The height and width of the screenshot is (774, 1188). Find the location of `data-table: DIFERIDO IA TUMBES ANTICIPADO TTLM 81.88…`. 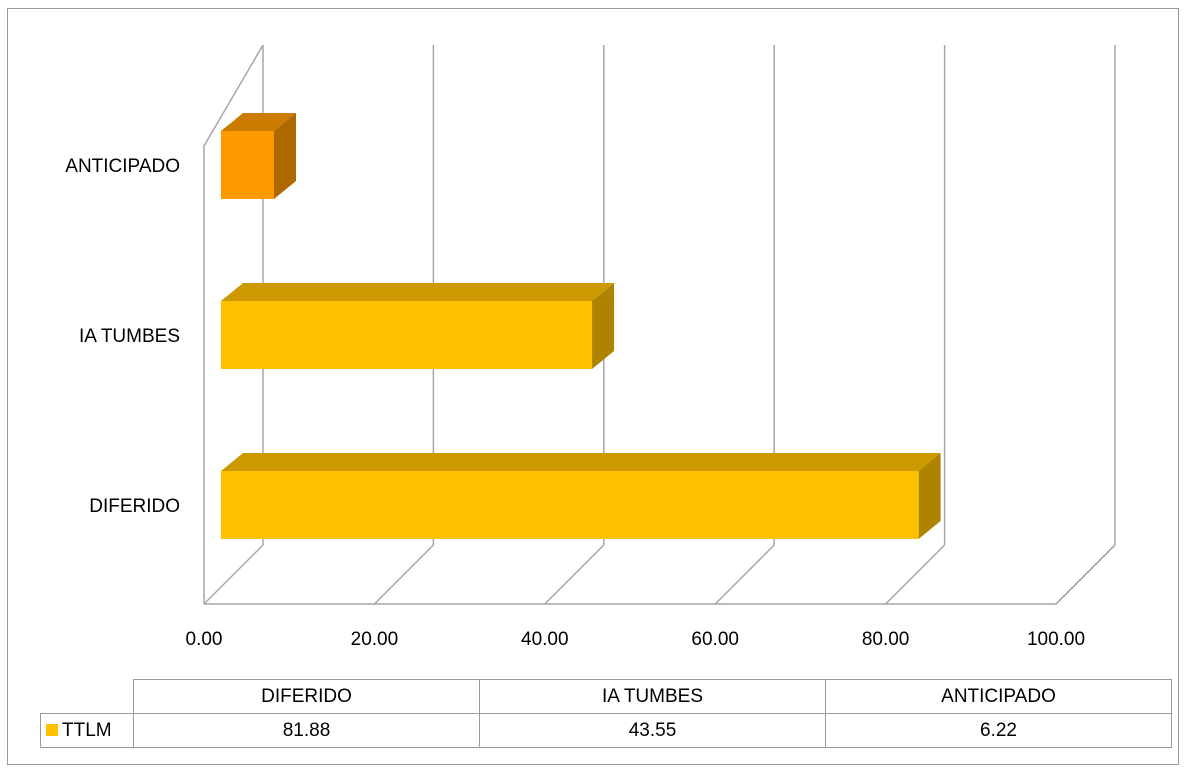

data-table: DIFERIDO IA TUMBES ANTICIPADO TTLM 81.88… is located at coordinates (606, 713).